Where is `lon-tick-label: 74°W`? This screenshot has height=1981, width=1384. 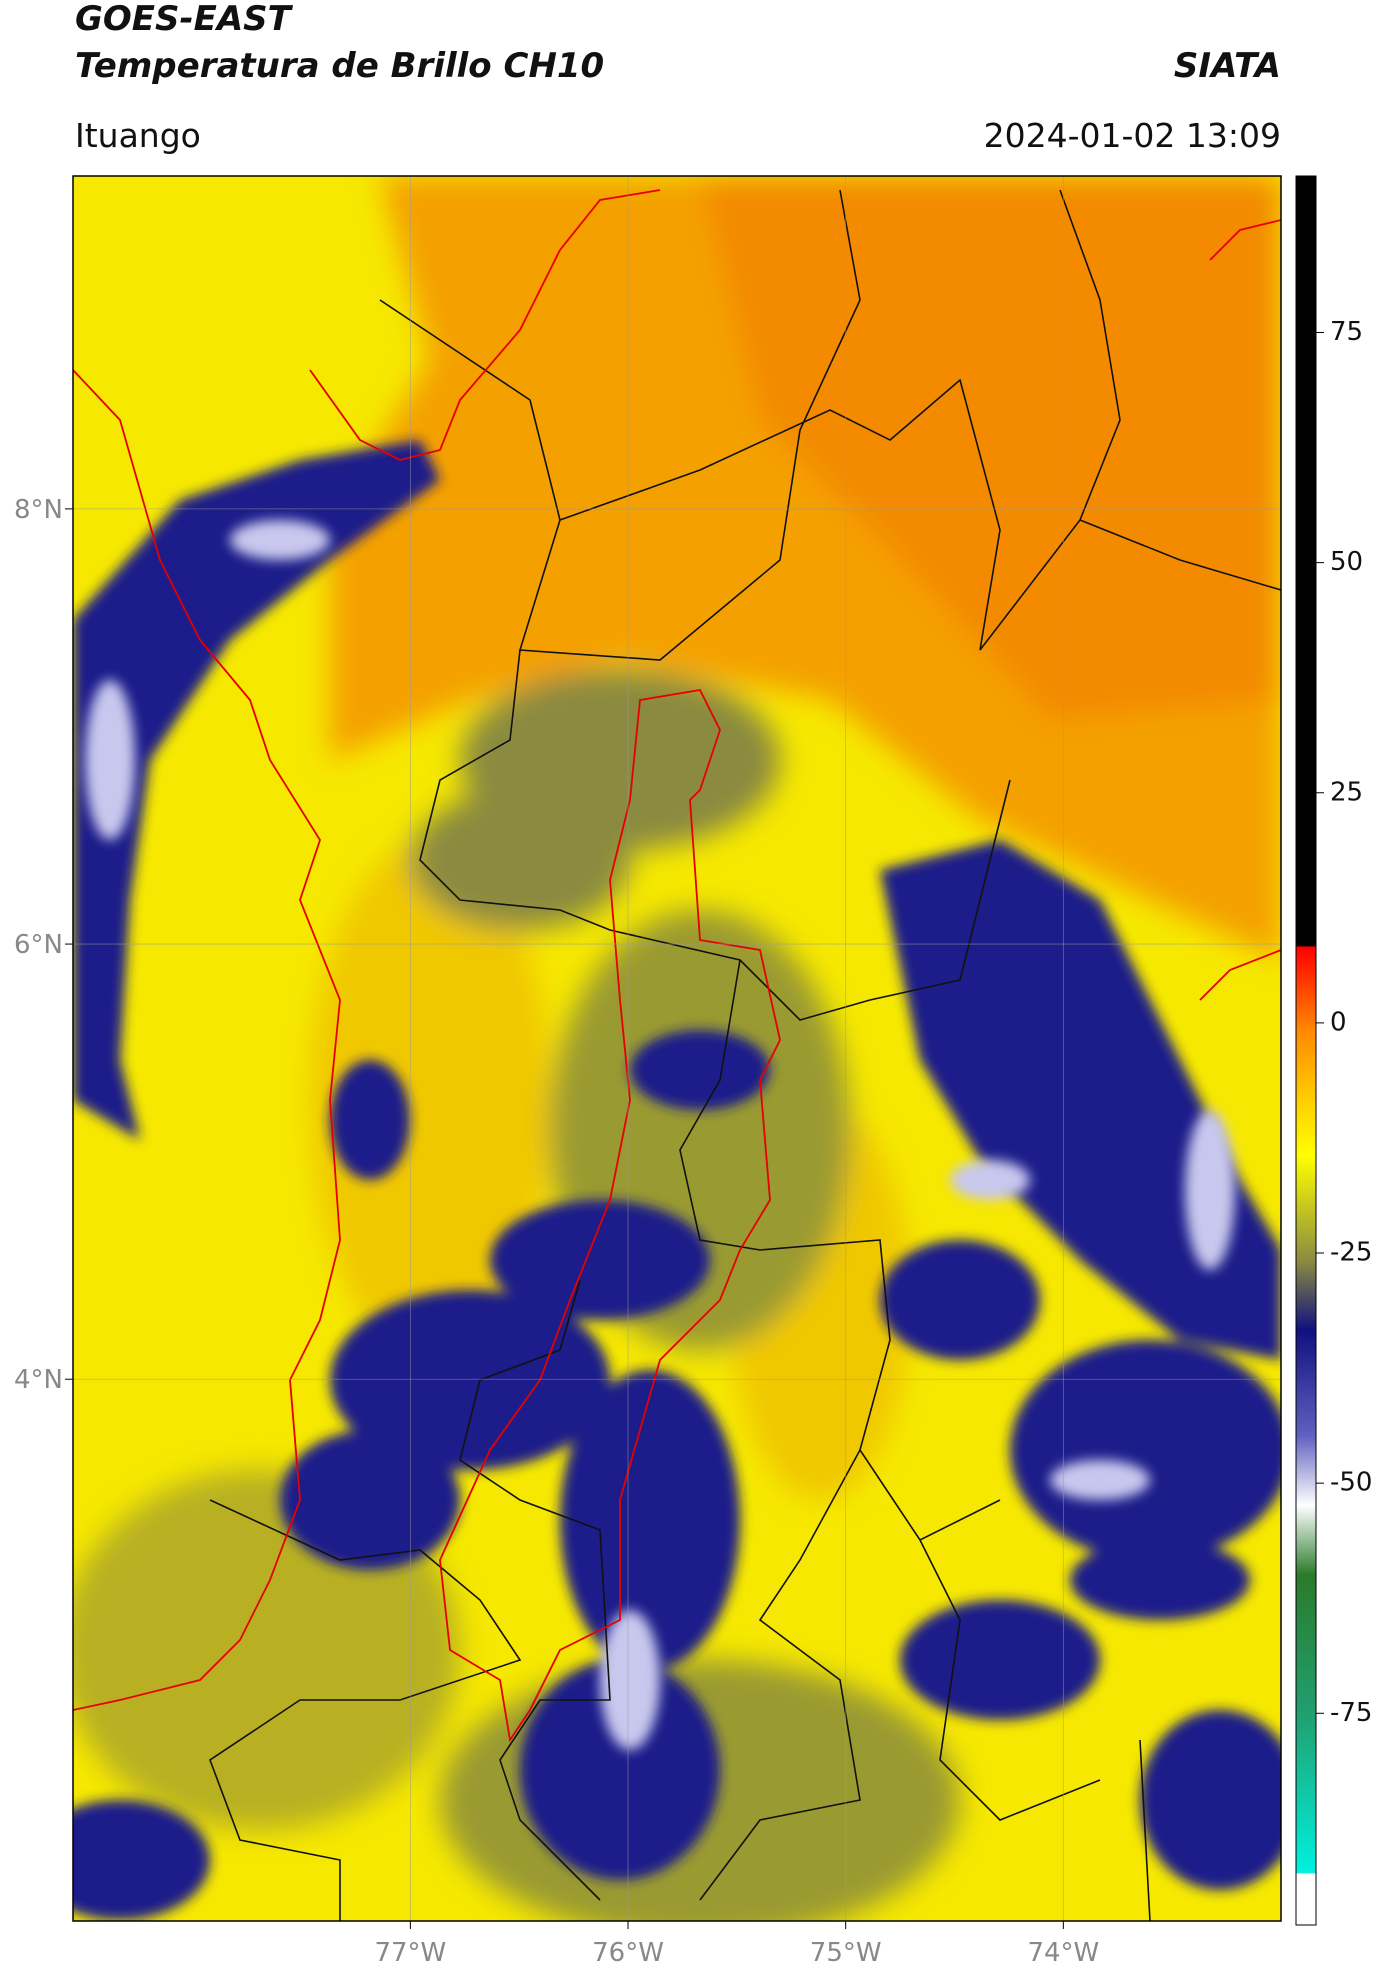 lon-tick-label: 74°W is located at coordinates (1063, 1953).